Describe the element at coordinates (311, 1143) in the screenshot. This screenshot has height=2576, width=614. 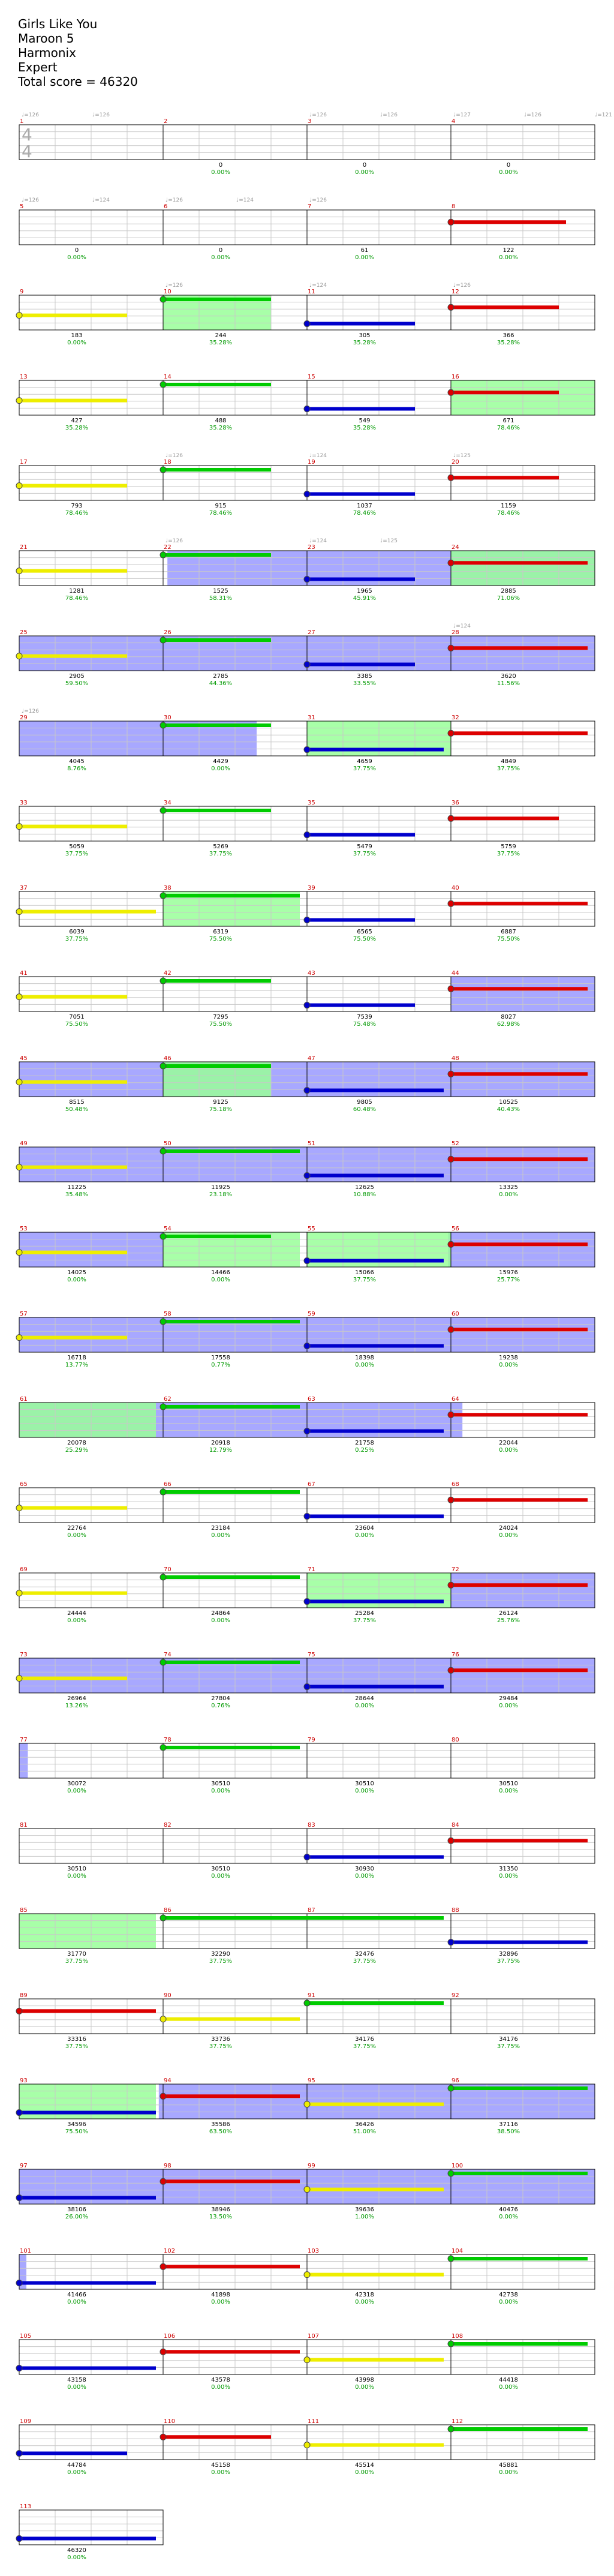
I see `measure-number: 51` at that location.